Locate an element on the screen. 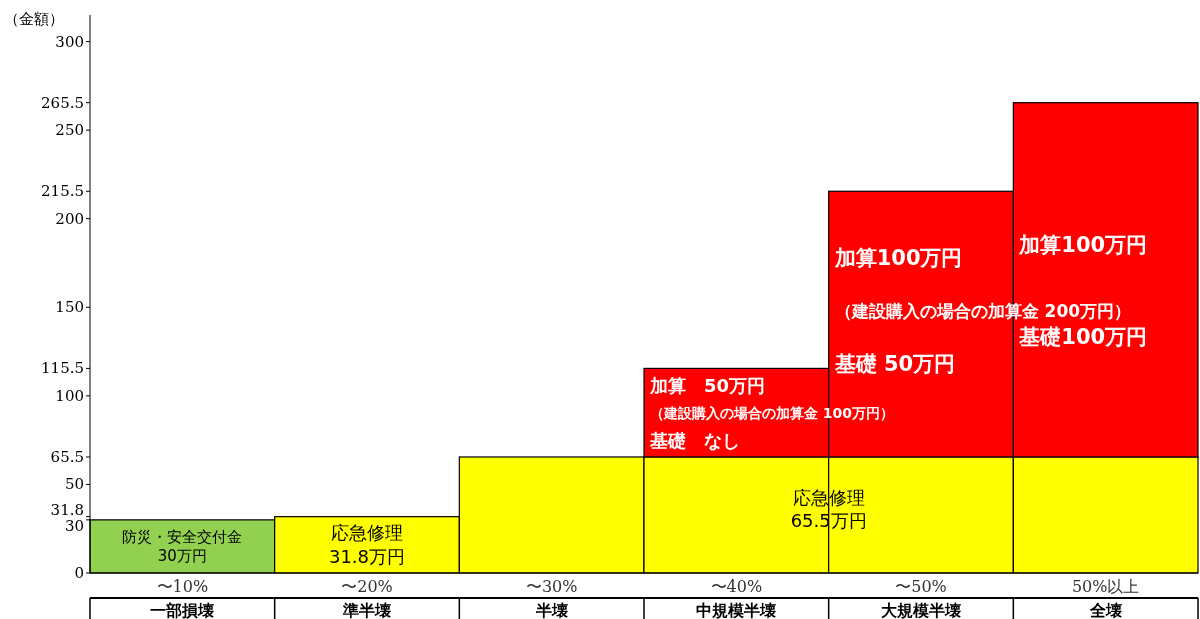  y-tick-label: 300 is located at coordinates (69, 41).